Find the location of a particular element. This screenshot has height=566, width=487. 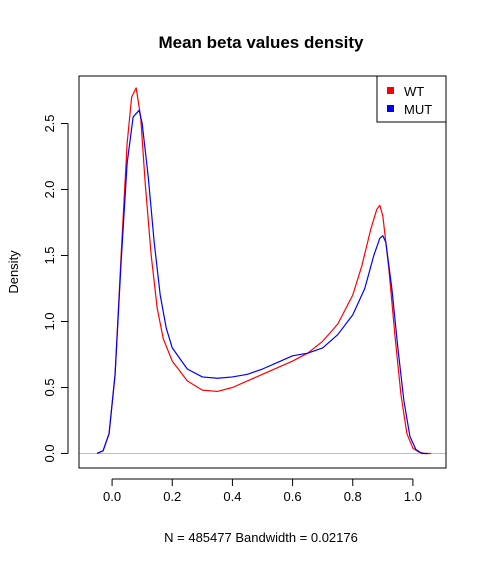

x-axis-label: N = 485477 Bandwidth = 0.02176 is located at coordinates (261, 537).